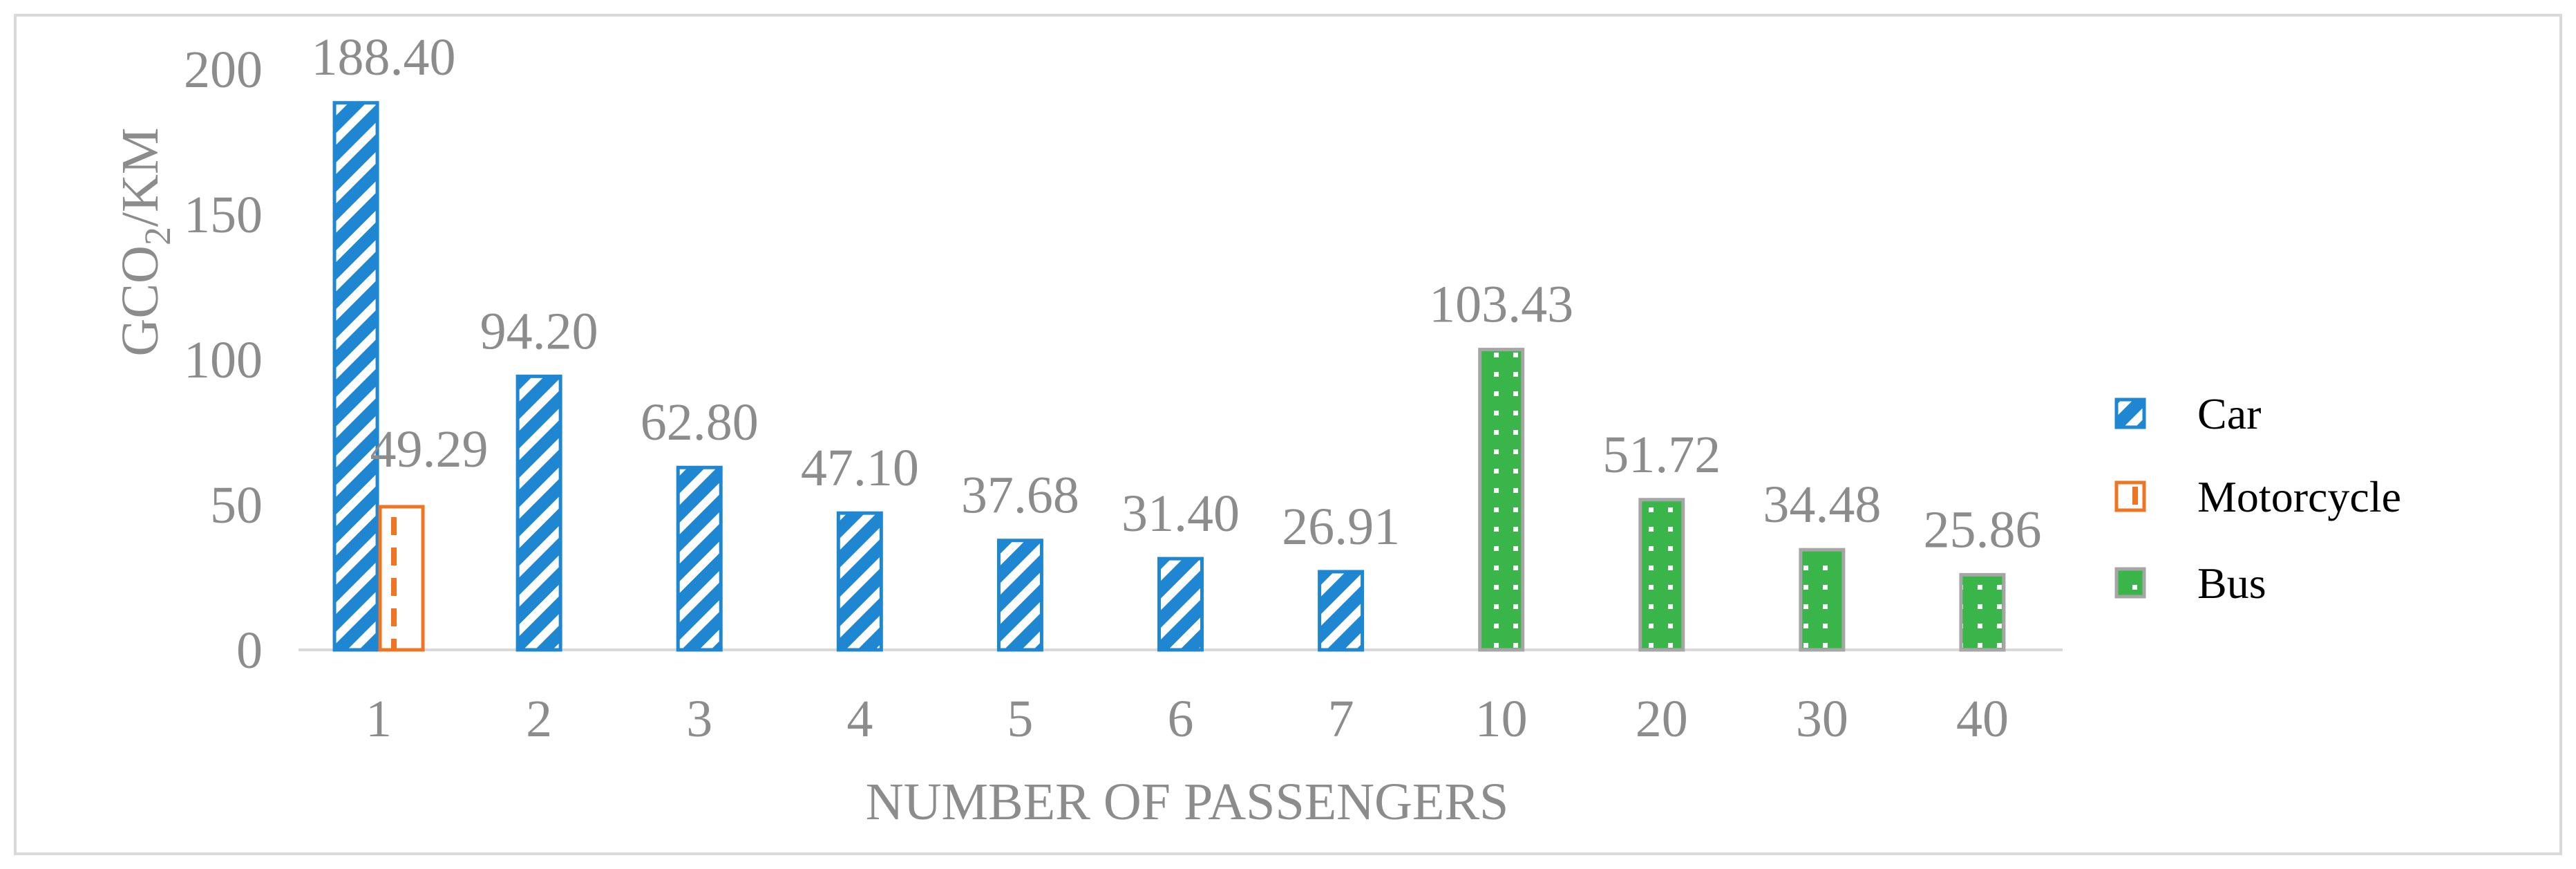 This screenshot has width=2576, height=869. I want to click on legend-swatch-bus, so click(2130, 583).